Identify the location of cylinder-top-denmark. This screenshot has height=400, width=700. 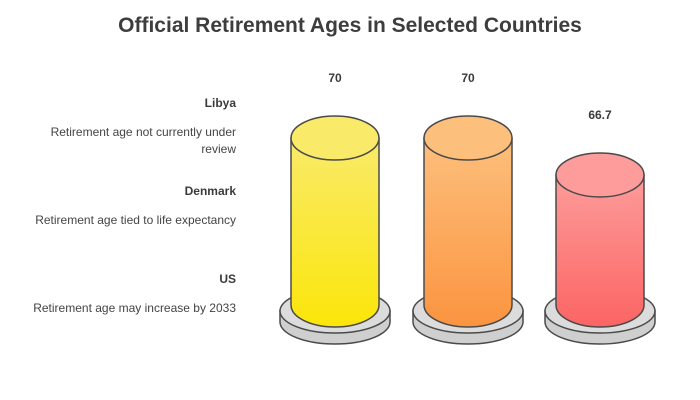
(468, 138).